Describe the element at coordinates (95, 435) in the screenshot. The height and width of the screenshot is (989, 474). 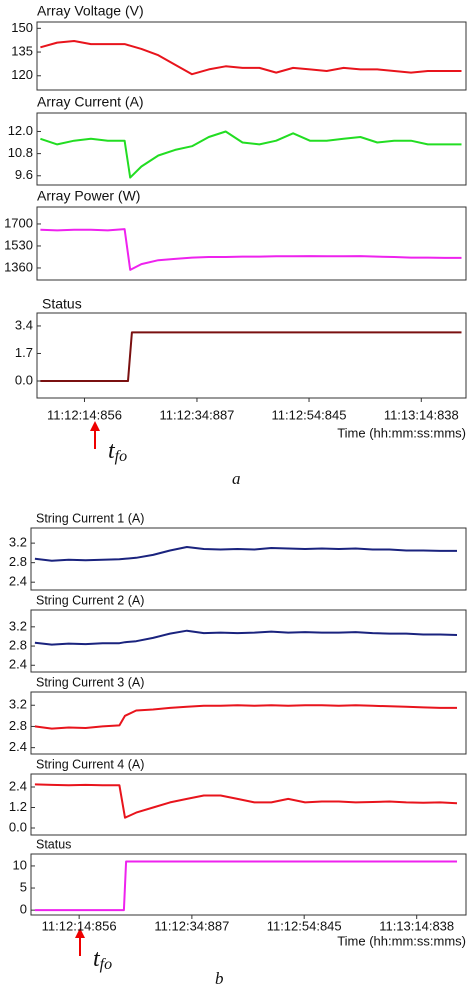
I see `fault-arrow-a` at that location.